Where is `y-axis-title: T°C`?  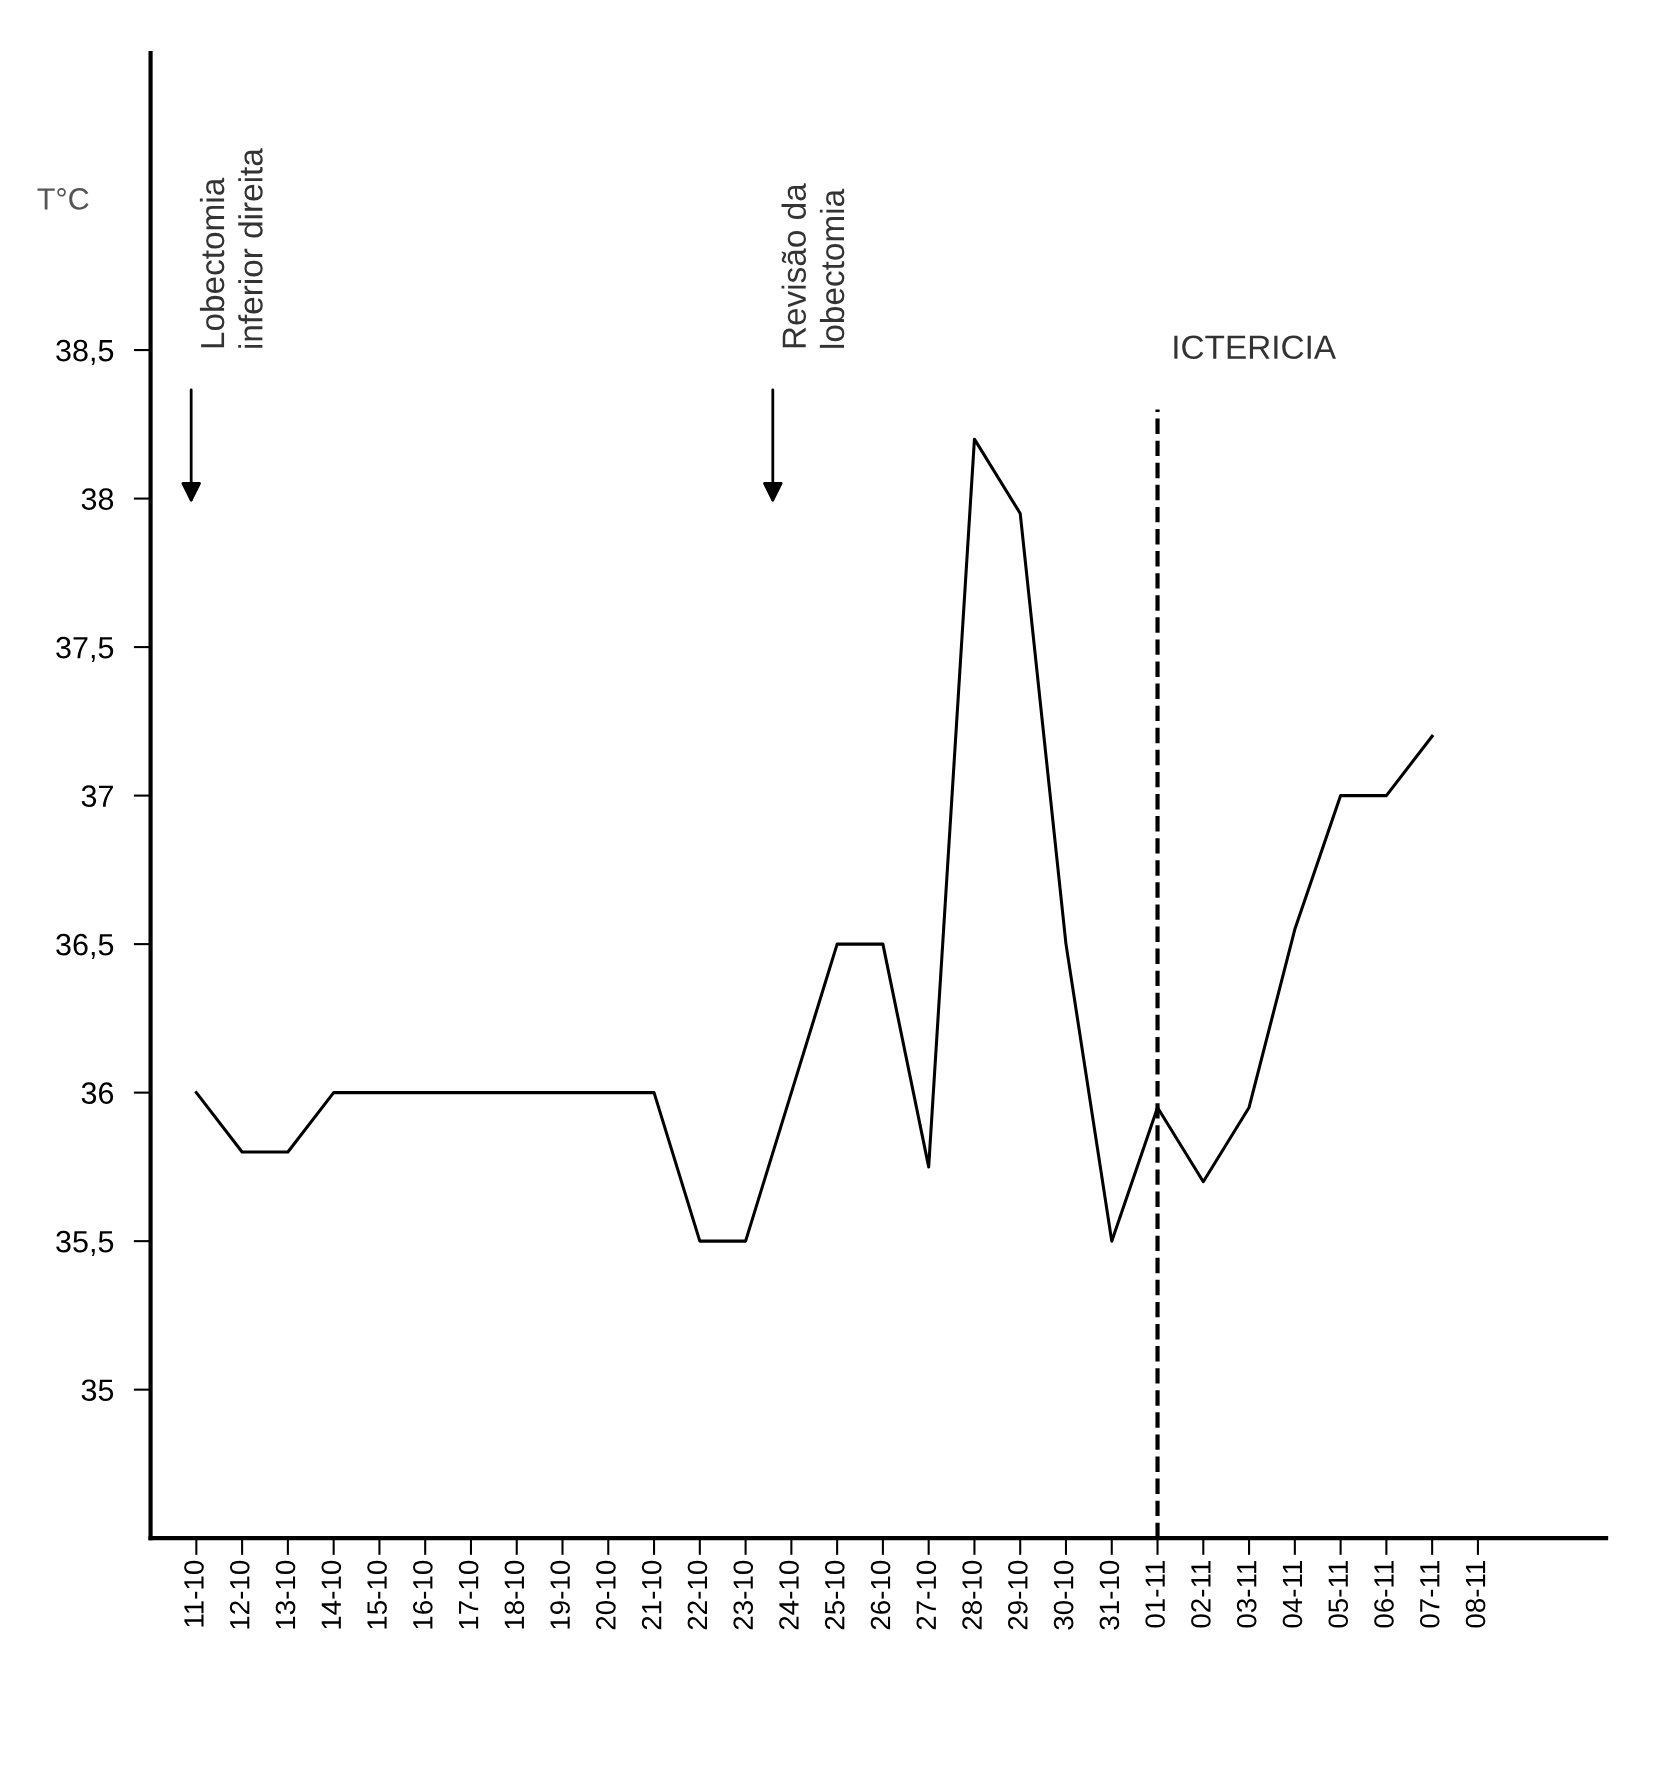 y-axis-title: T°C is located at coordinates (63, 199).